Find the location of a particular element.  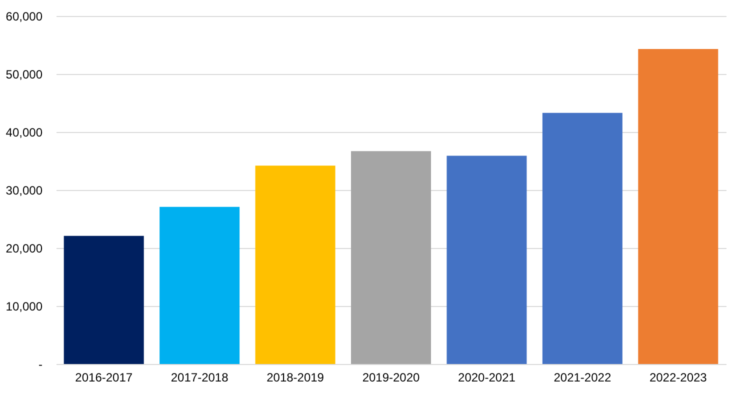

x-tick-label: 2021-2022 is located at coordinates (583, 377).